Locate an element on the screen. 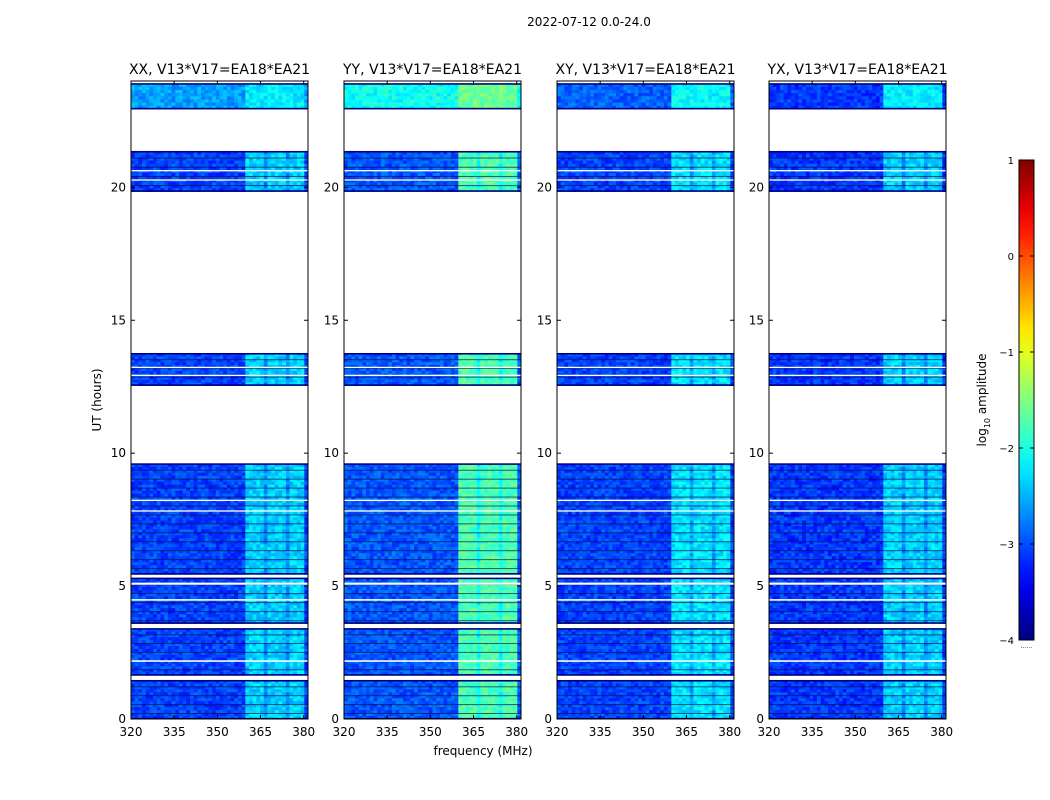  y-axis-label: UT (hours) is located at coordinates (97, 399).